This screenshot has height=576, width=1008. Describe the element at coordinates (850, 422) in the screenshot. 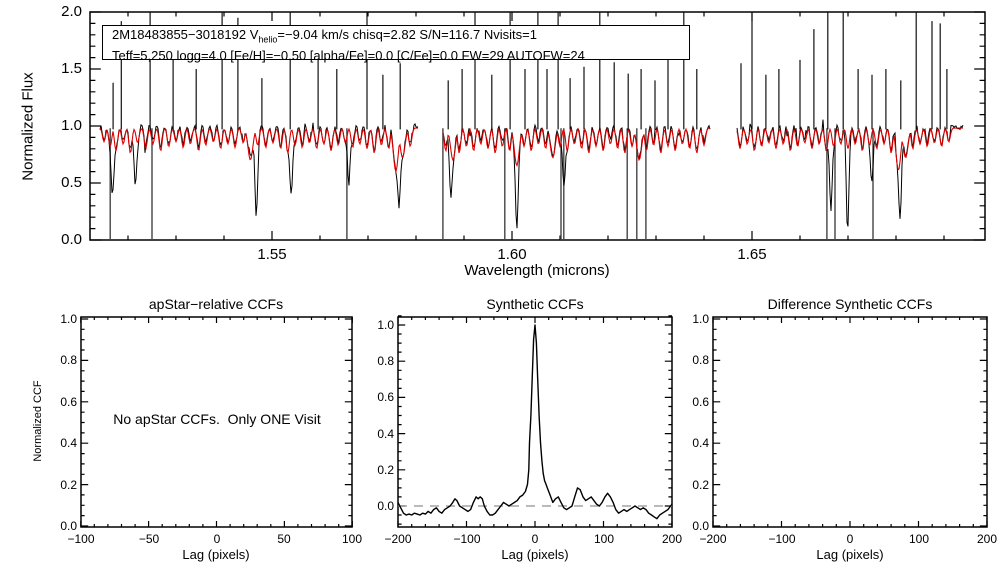

I see `difference-ccf-panel-axes` at that location.